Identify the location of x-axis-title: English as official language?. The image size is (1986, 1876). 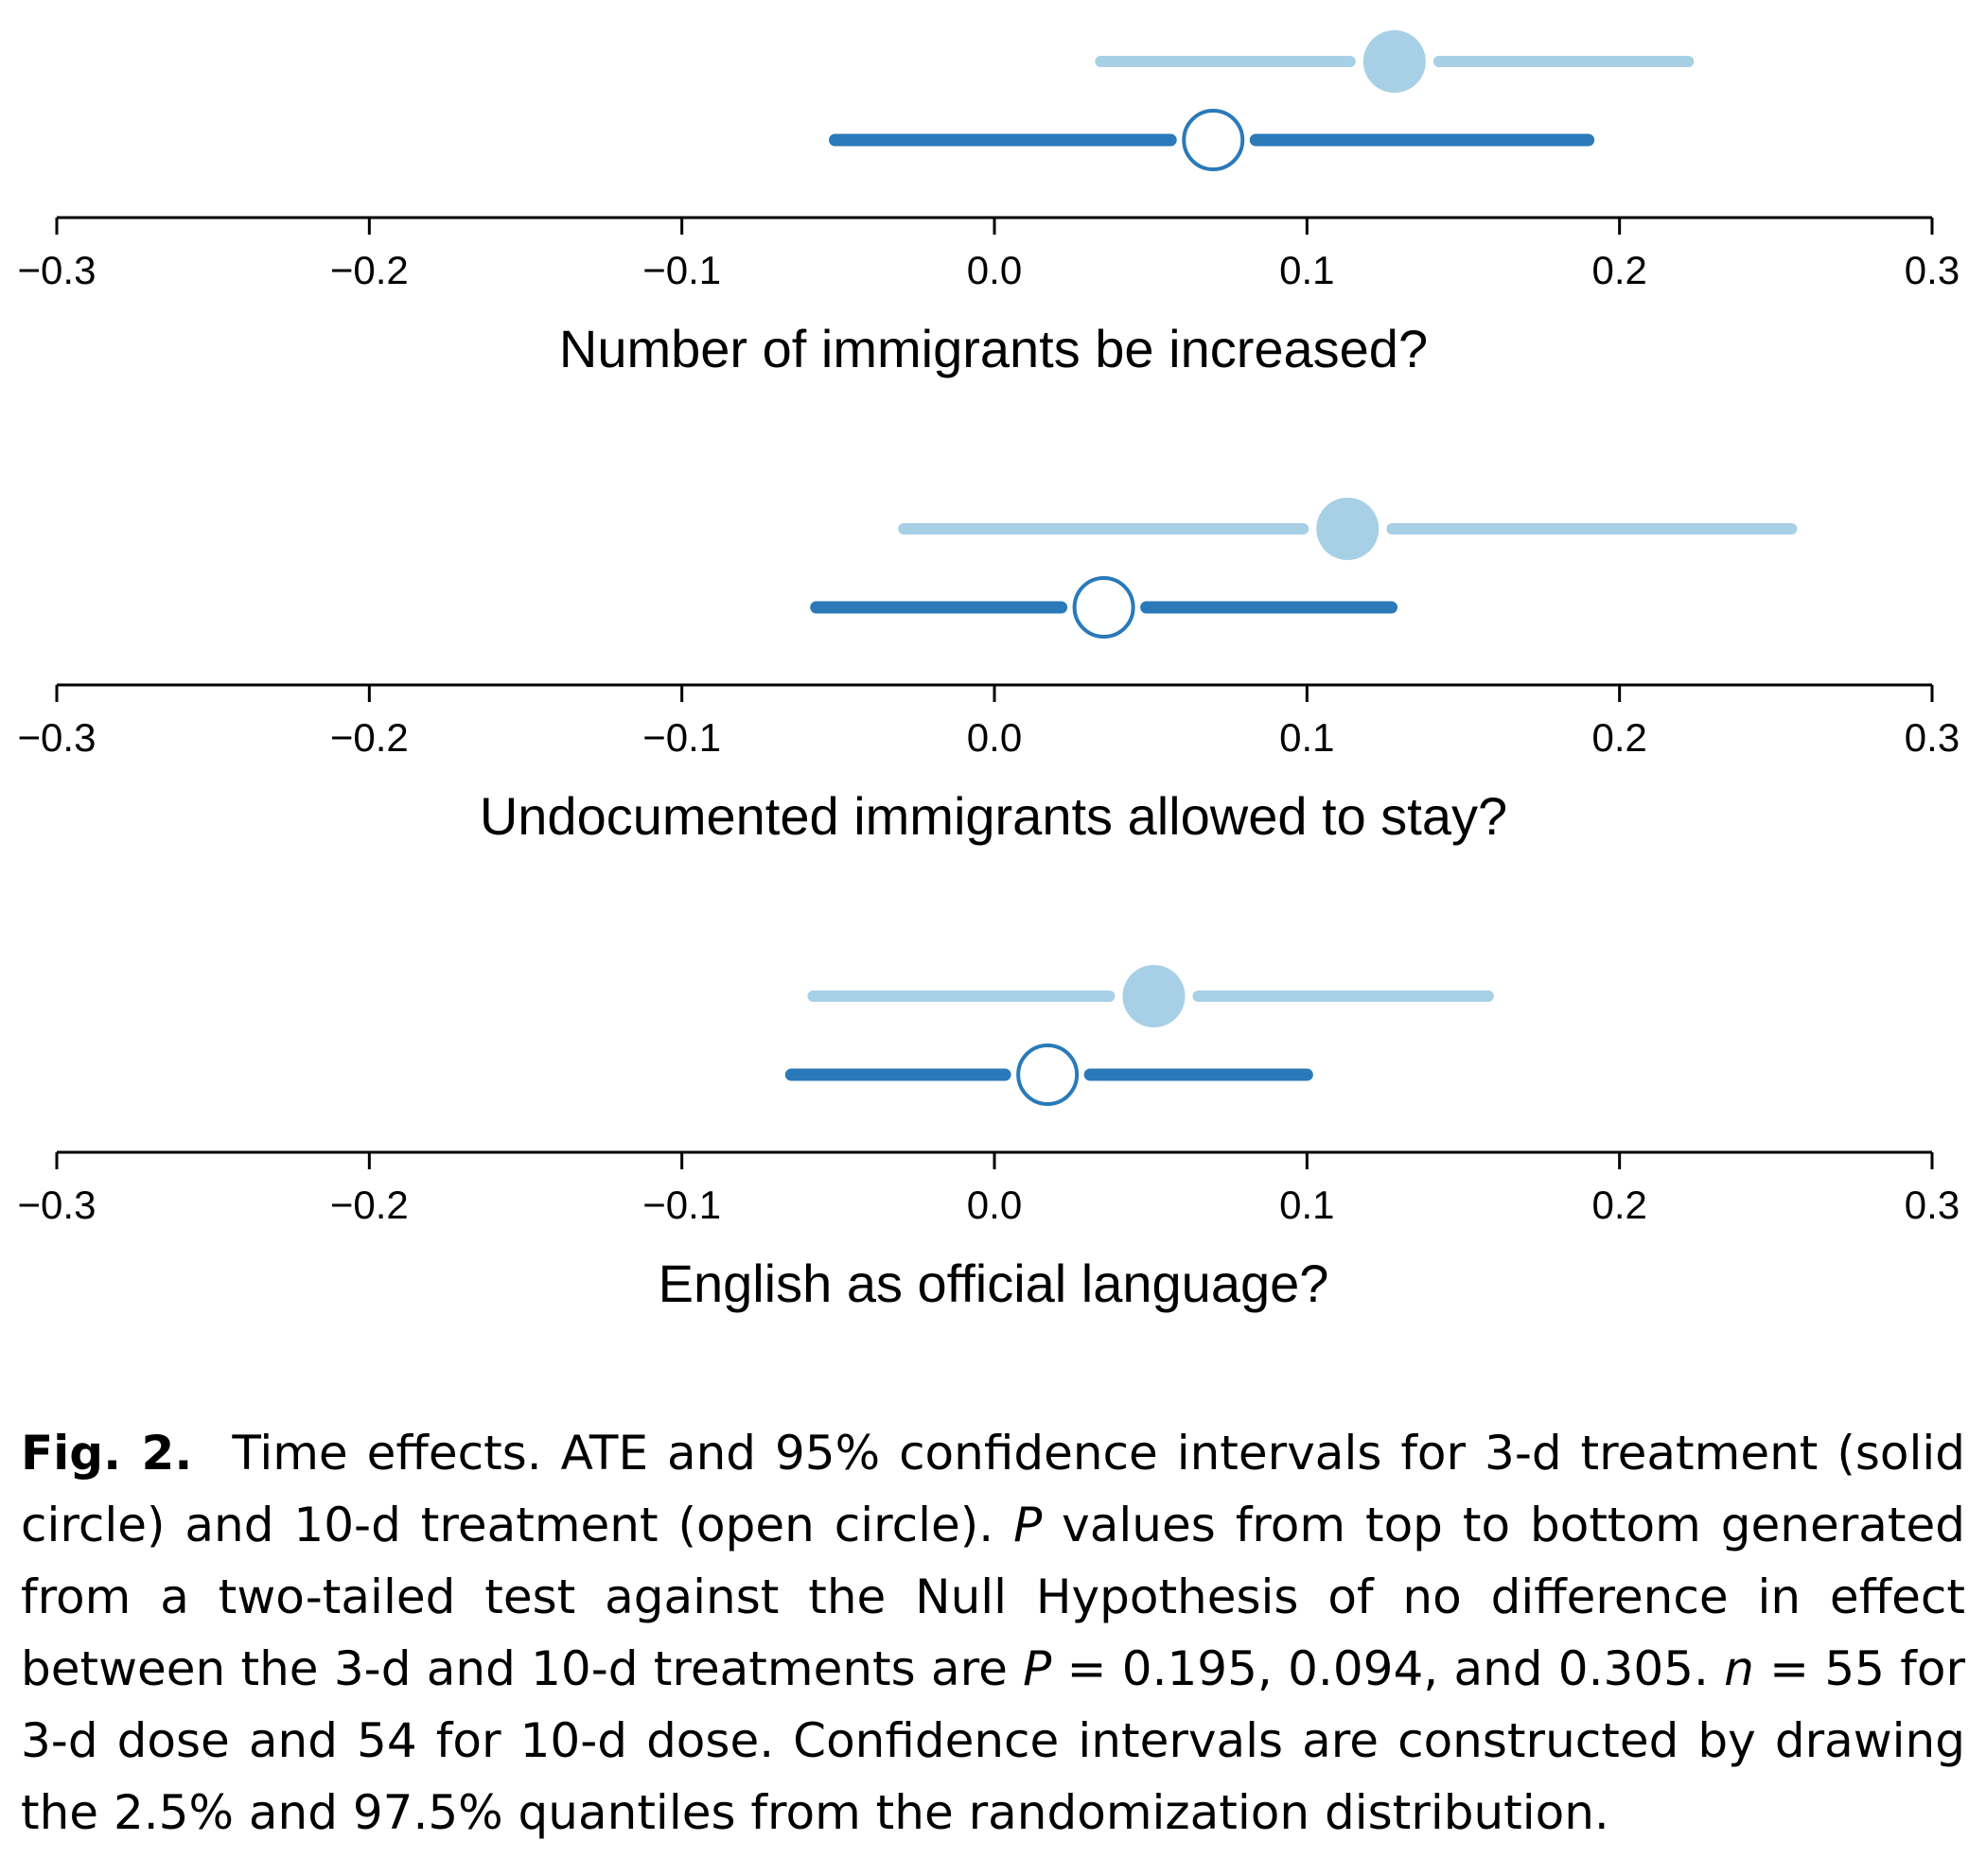
(994, 1283).